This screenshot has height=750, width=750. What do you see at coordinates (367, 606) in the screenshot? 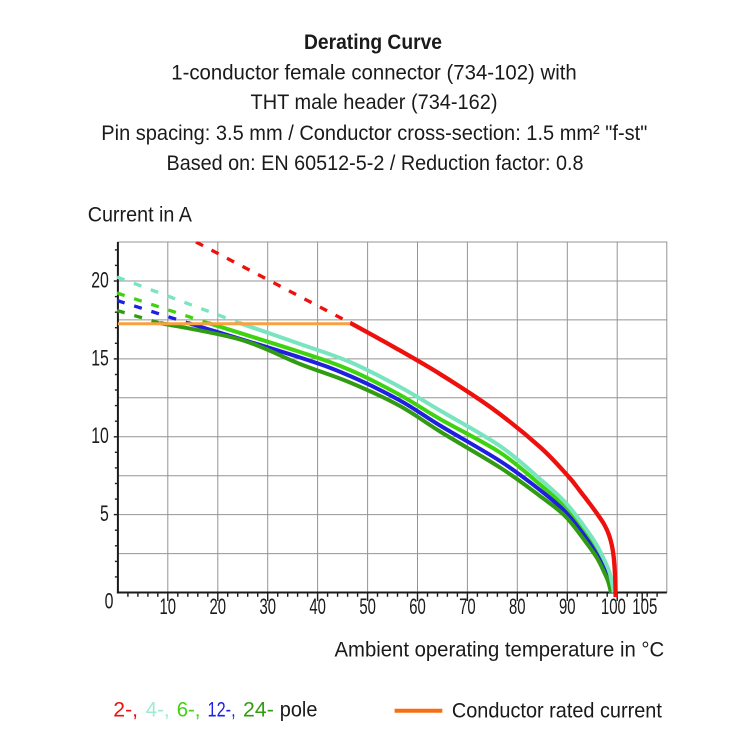
I see `svg-text: 50` at bounding box center [367, 606].